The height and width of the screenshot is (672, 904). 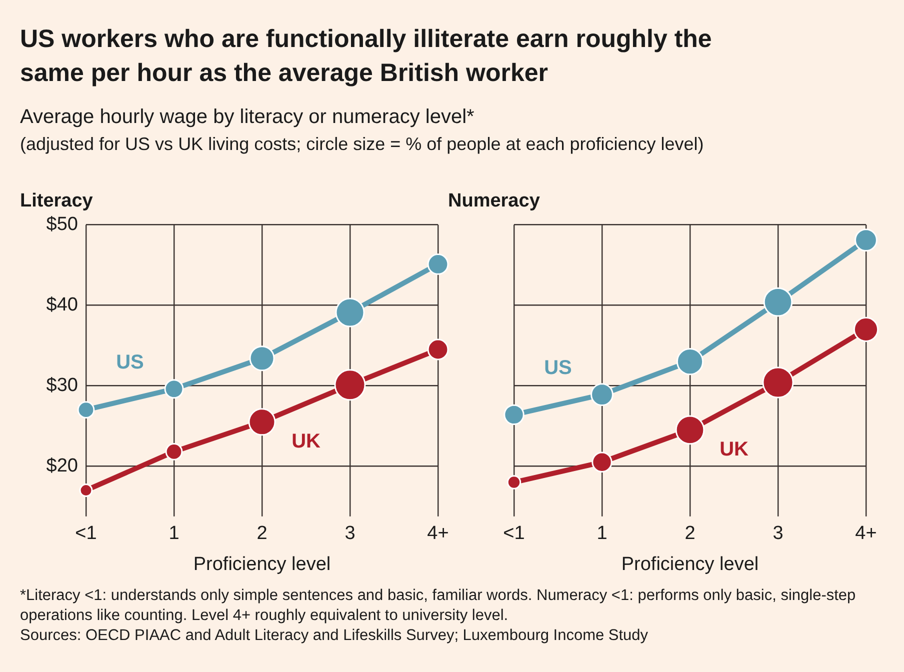 I want to click on y-tick-label: $50, so click(x=62, y=225).